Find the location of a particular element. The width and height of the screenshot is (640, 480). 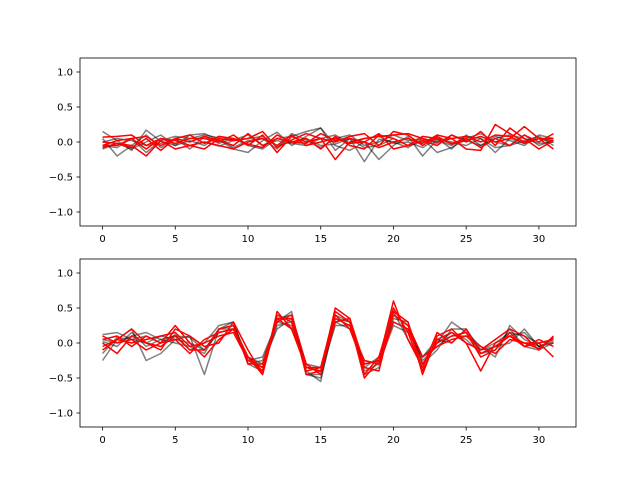

y-tick-label-bottom: 0.0 is located at coordinates (65, 344).